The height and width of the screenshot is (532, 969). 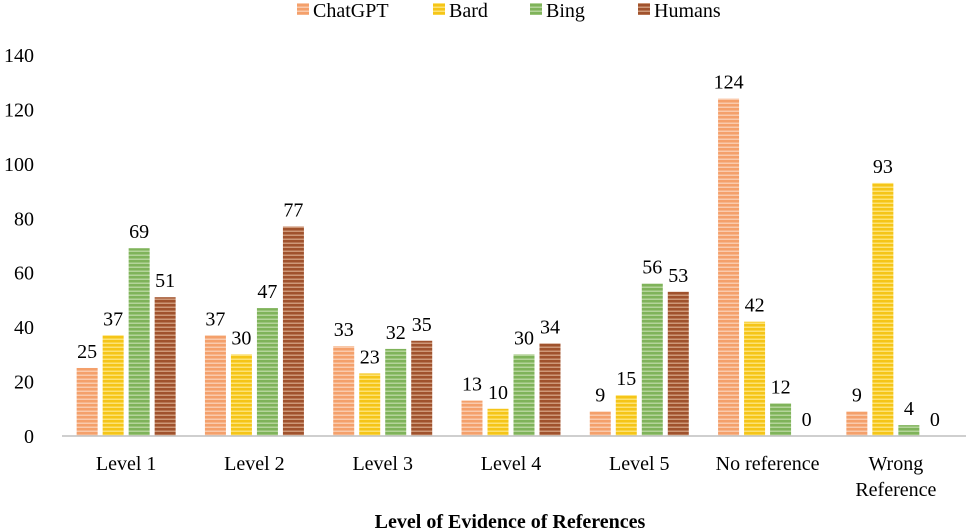 I want to click on y-tick-label: 60, so click(x=24, y=274).